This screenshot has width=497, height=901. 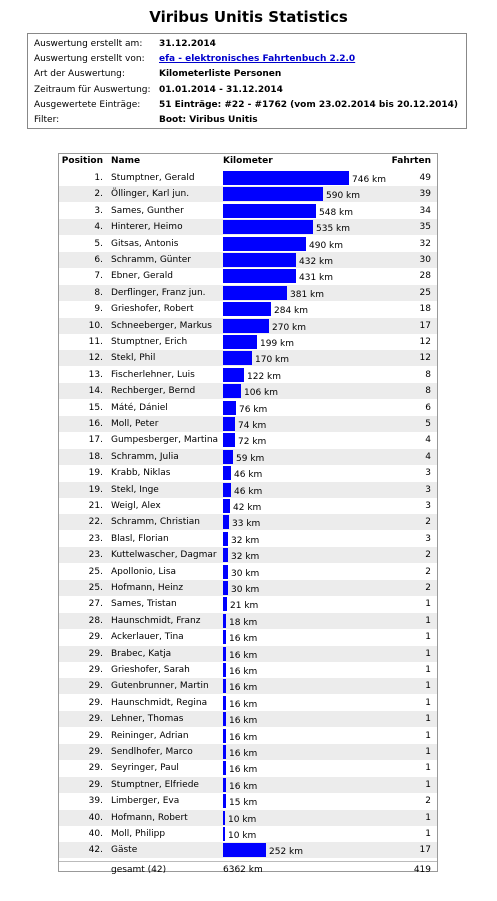 I want to click on table-header: Position Name Kilometer Fahrten, so click(x=248, y=161).